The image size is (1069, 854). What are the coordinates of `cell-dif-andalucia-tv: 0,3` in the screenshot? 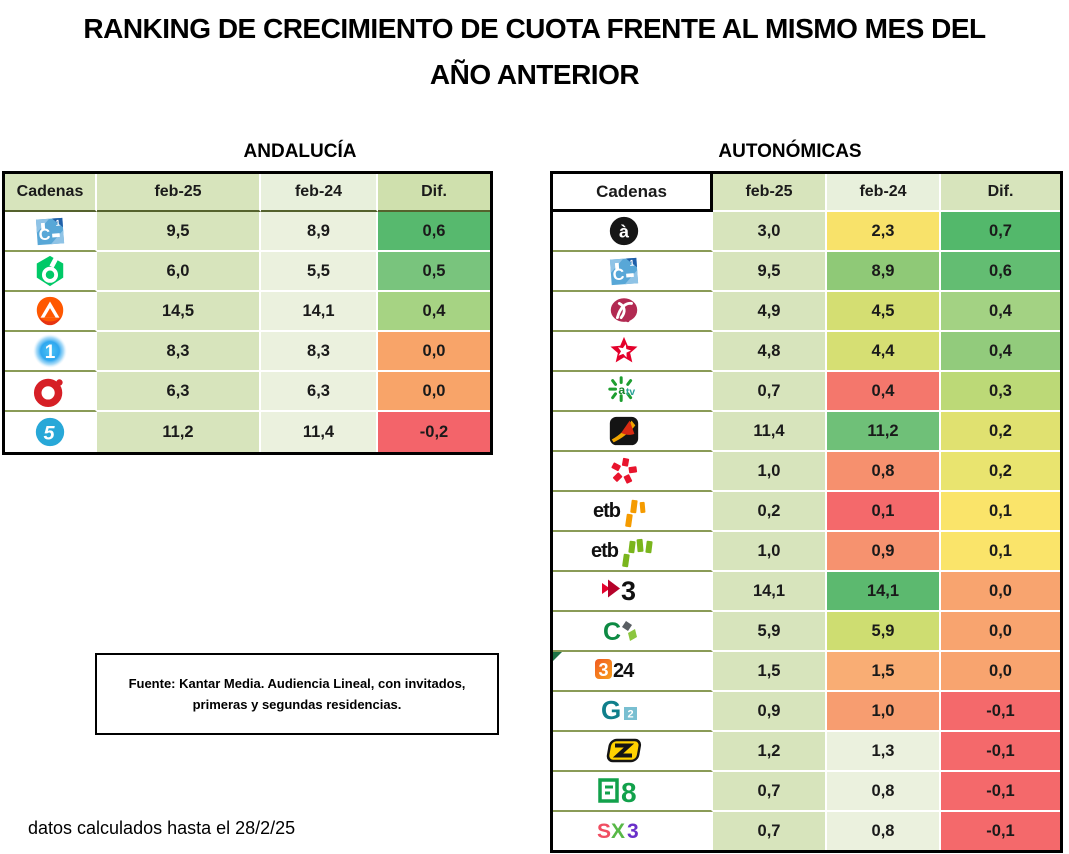 It's located at (1000, 392).